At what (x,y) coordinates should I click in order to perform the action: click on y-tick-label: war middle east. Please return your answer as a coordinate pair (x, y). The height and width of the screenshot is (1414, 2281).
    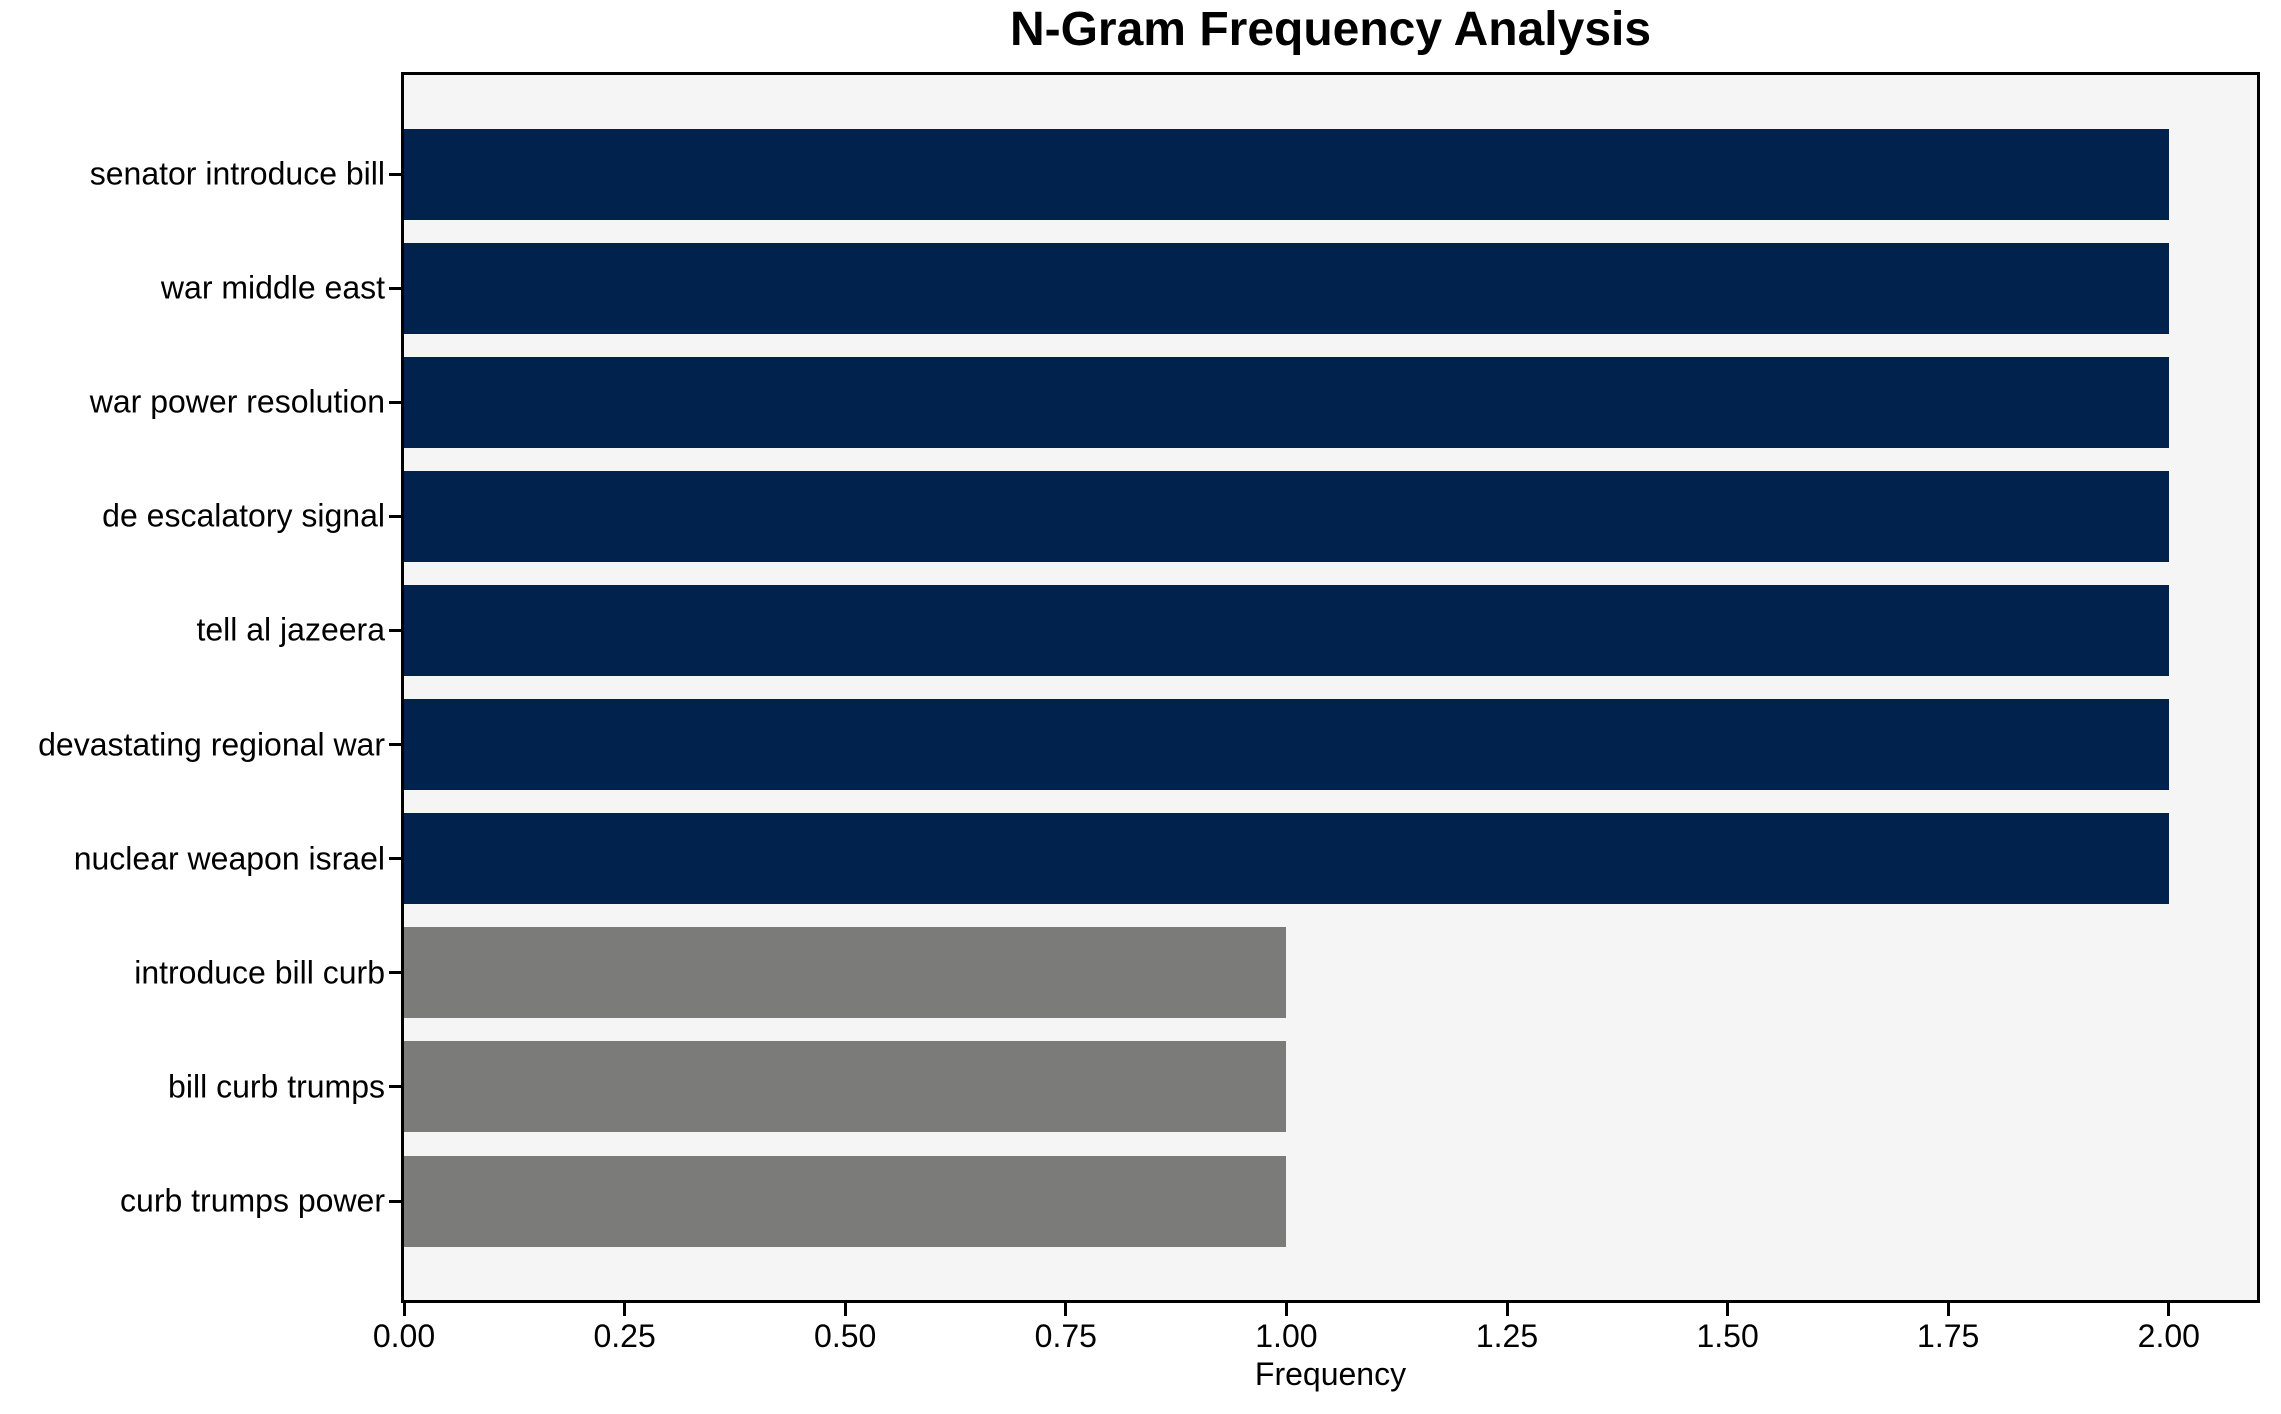
    Looking at the image, I should click on (272, 287).